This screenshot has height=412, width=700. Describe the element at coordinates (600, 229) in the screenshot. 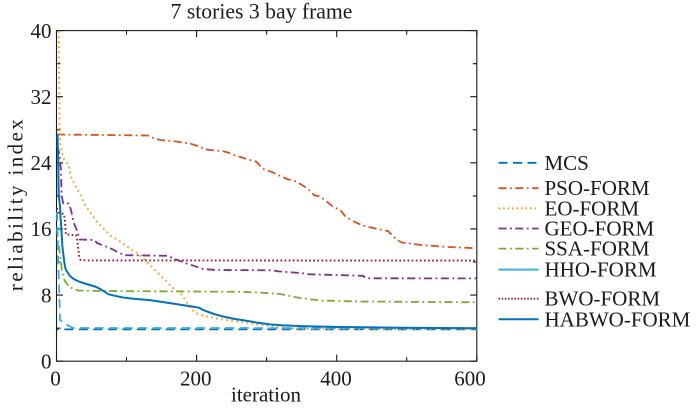

I see `svg-text: GEO-FORM` at that location.